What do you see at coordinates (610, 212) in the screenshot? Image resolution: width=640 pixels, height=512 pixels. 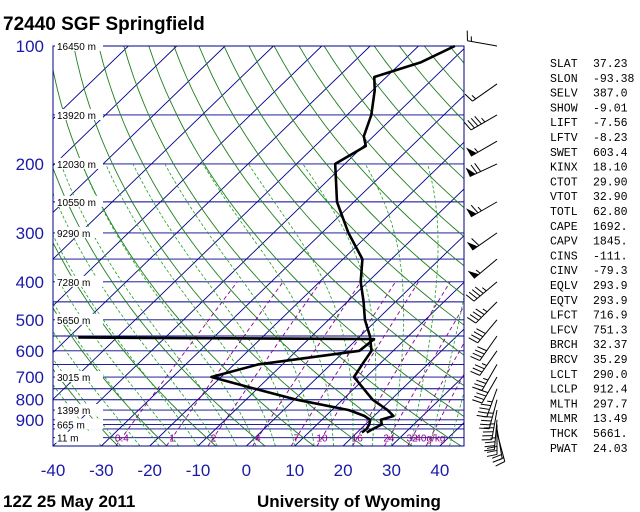 I see `index-value: 62.80` at bounding box center [610, 212].